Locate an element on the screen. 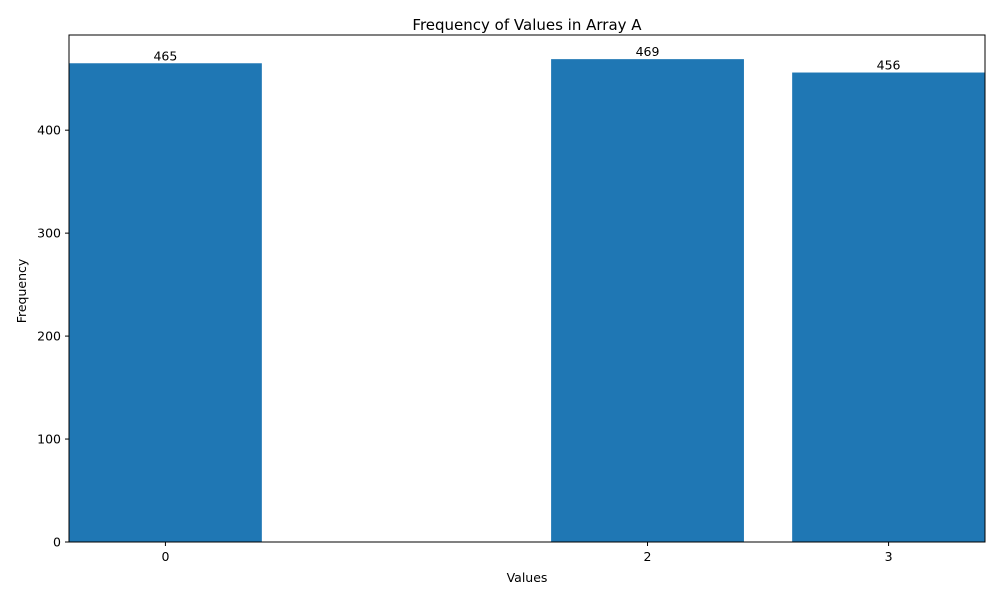 Image resolution: width=1000 pixels, height=604 pixels. y-axis-label: Frequency is located at coordinates (21, 290).